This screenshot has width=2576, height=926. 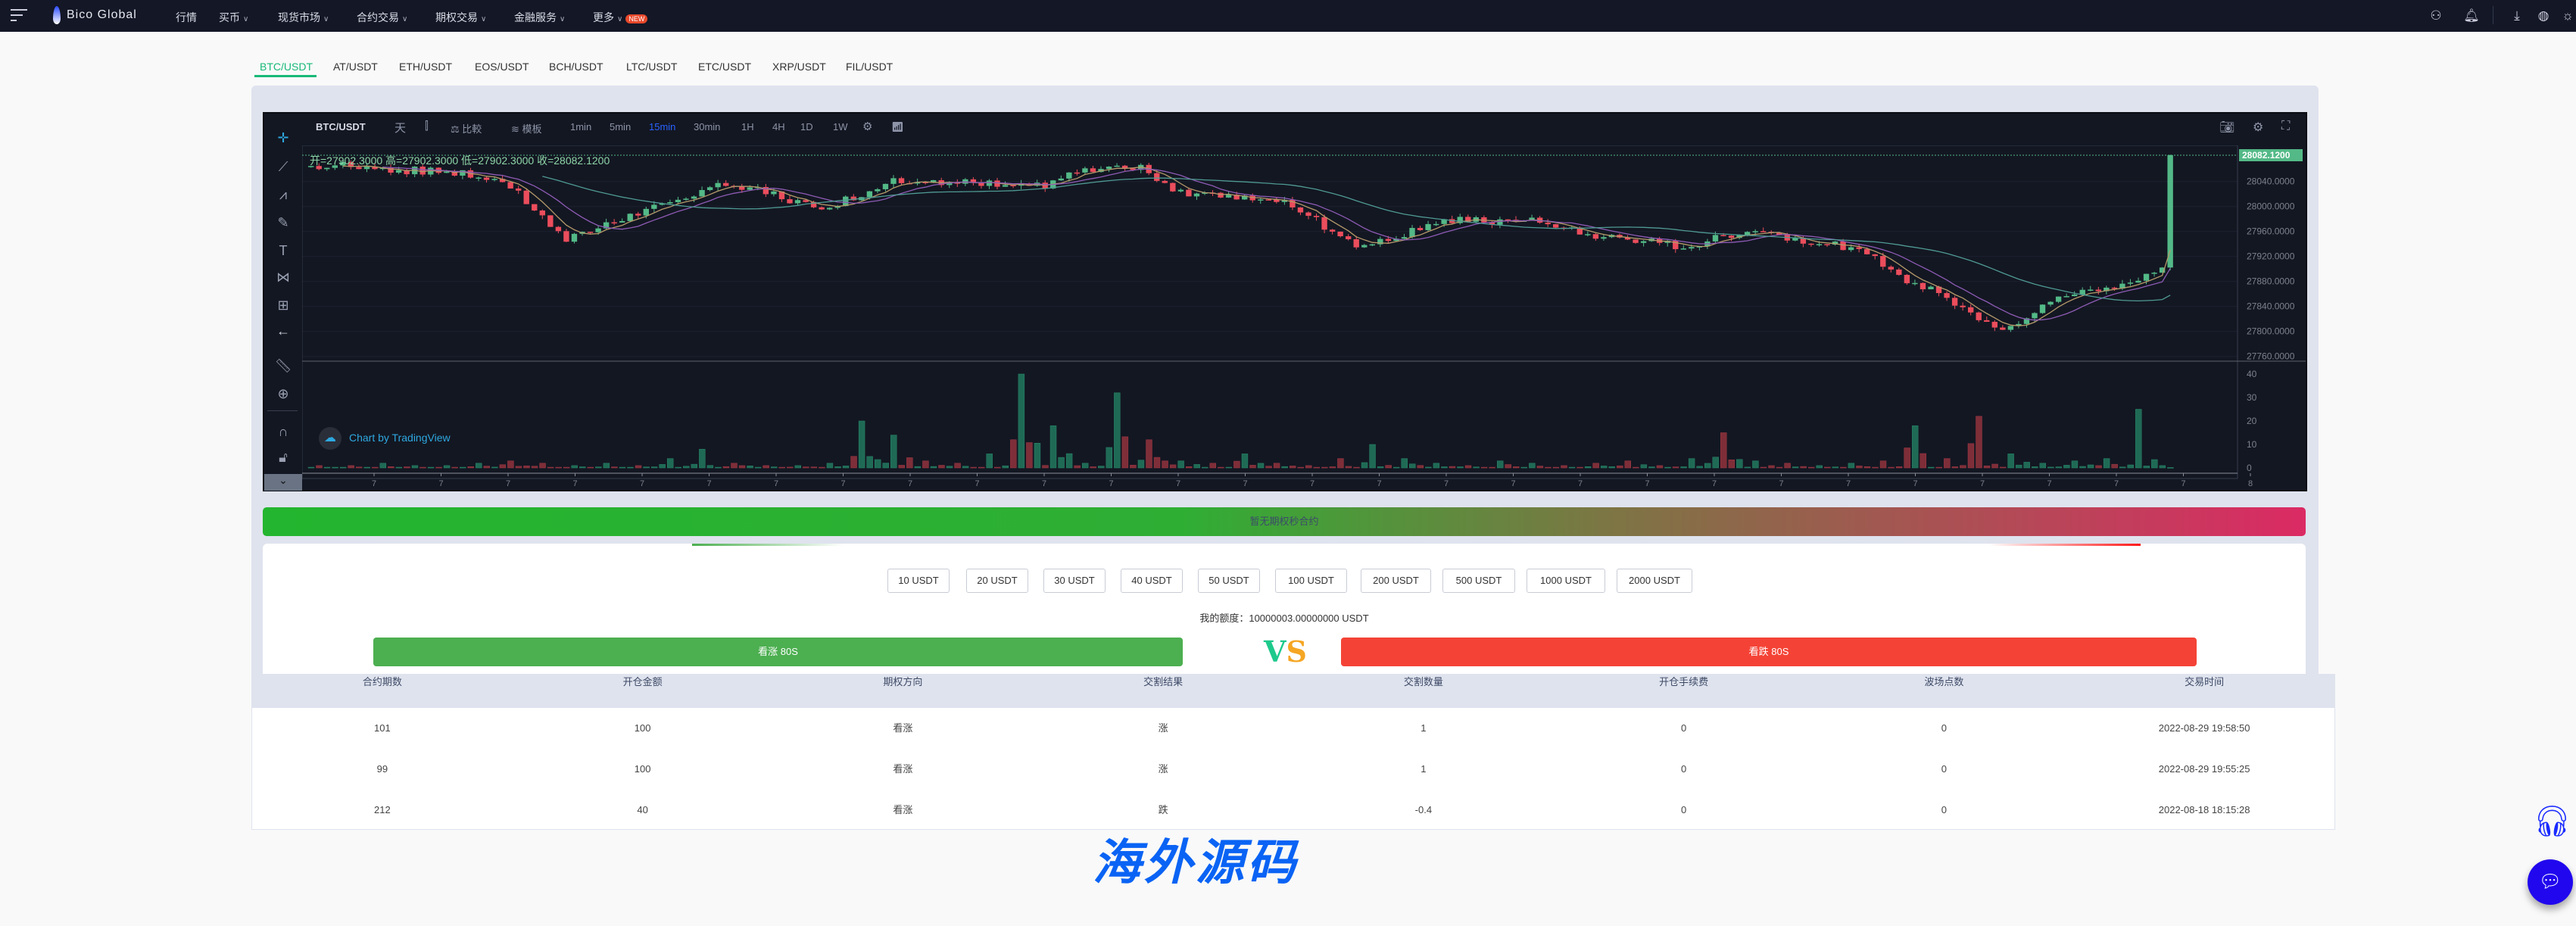 I want to click on tradingview-logo-icon: ☁, so click(x=330, y=438).